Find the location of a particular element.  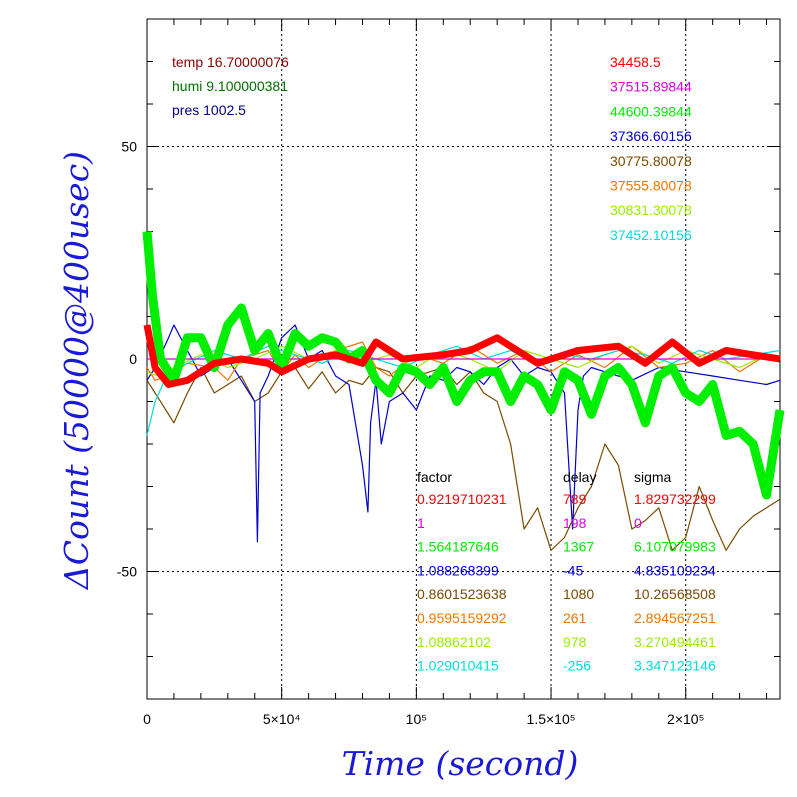

x-tick-label: 10⁵ is located at coordinates (416, 719).